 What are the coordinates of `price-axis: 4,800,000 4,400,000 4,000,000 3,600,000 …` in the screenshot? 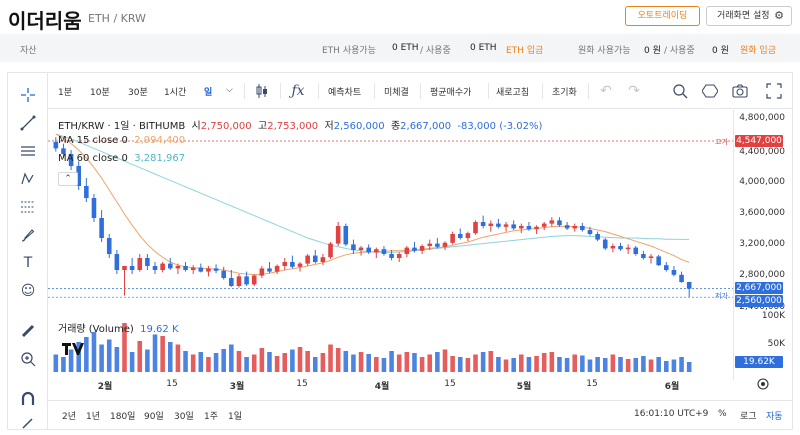 It's located at (763, 245).